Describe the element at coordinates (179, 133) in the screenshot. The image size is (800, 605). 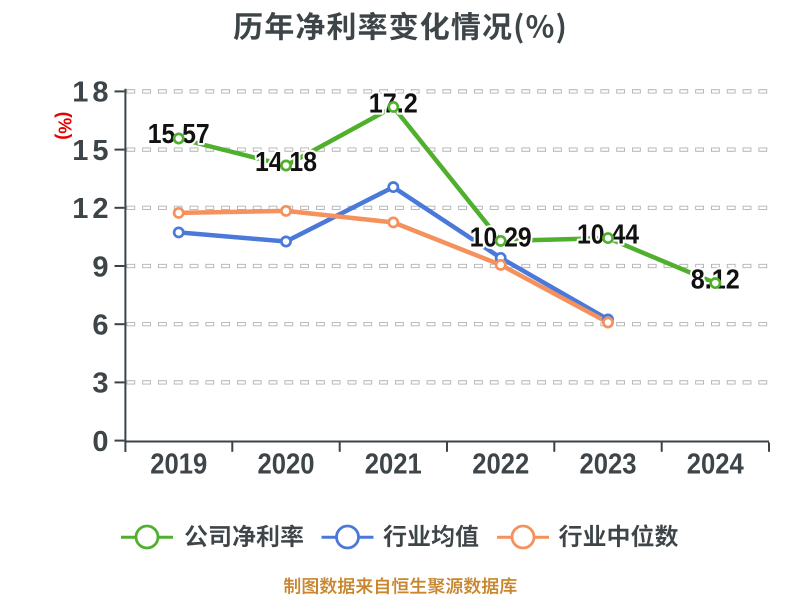
I see `svg-text: 15.57` at that location.